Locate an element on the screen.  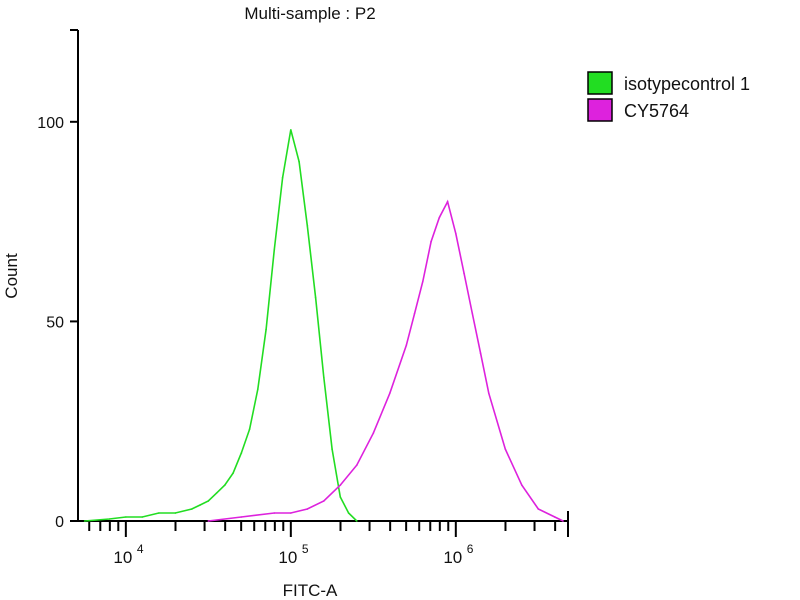
chart-title: Multi-sample : P2 is located at coordinates (309, 13).